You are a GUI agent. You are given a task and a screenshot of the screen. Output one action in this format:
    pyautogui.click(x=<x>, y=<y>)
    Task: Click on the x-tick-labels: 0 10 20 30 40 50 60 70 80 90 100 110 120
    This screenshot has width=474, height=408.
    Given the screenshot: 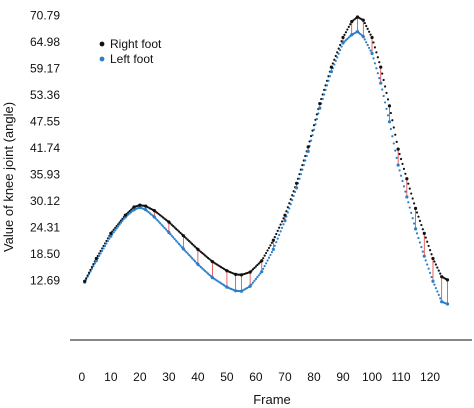 What is the action you would take?
    pyautogui.click(x=259, y=377)
    